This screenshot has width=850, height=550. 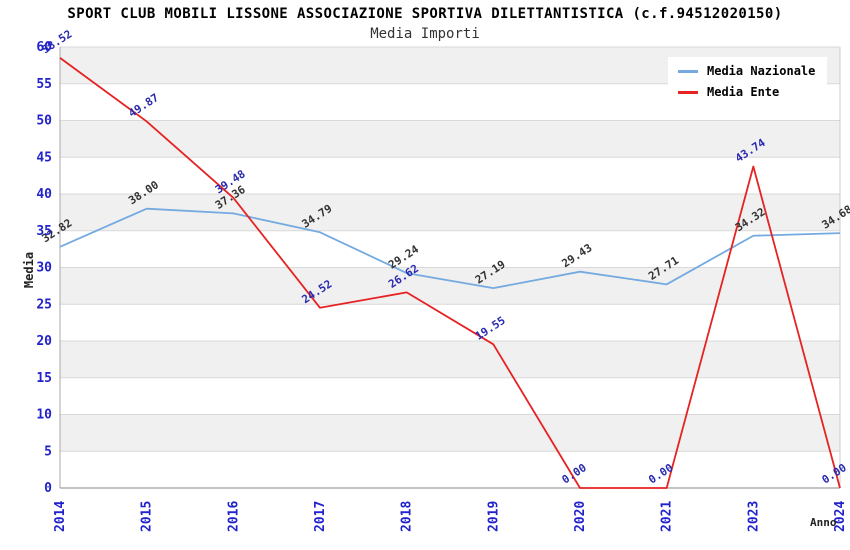 I want to click on legend-item-media-nazionale: Media Nazionale, so click(x=746, y=71).